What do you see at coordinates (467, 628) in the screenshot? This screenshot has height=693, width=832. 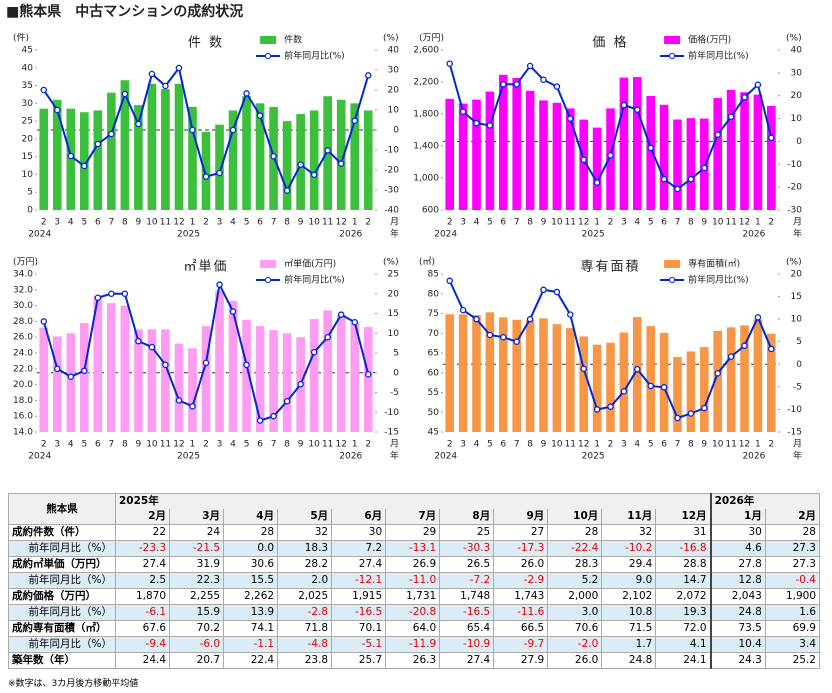 I see `table-cell: 65.4` at bounding box center [467, 628].